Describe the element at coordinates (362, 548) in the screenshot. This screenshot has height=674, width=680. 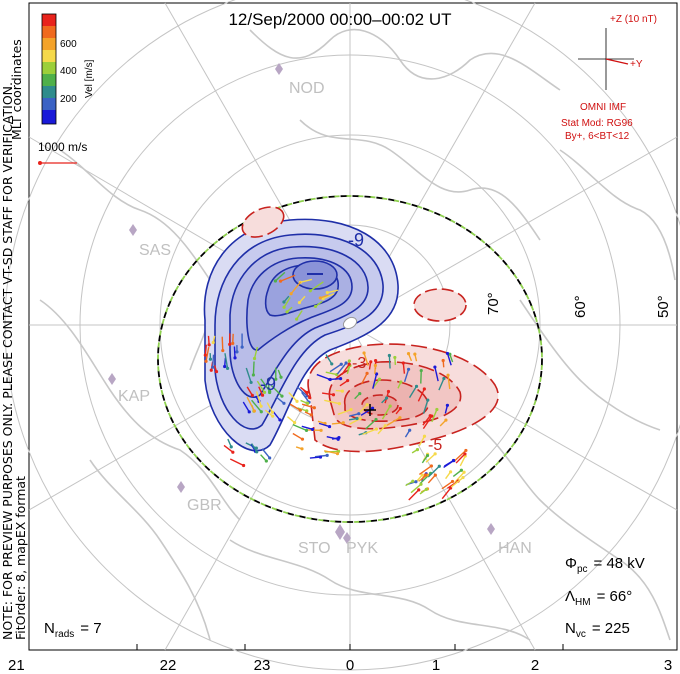
I see `station-label-pyk: PYK` at that location.